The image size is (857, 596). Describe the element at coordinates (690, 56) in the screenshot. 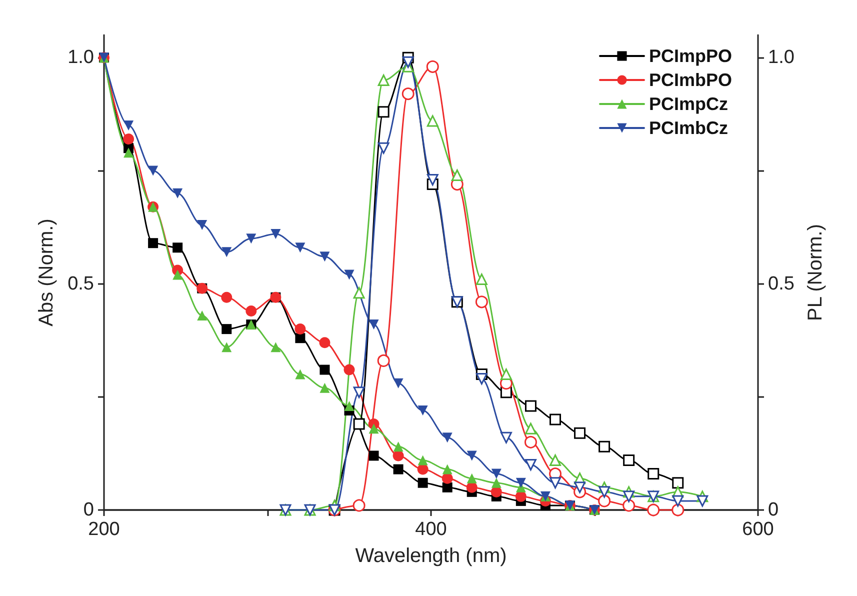

I see `legend-label: PCImpPO` at that location.